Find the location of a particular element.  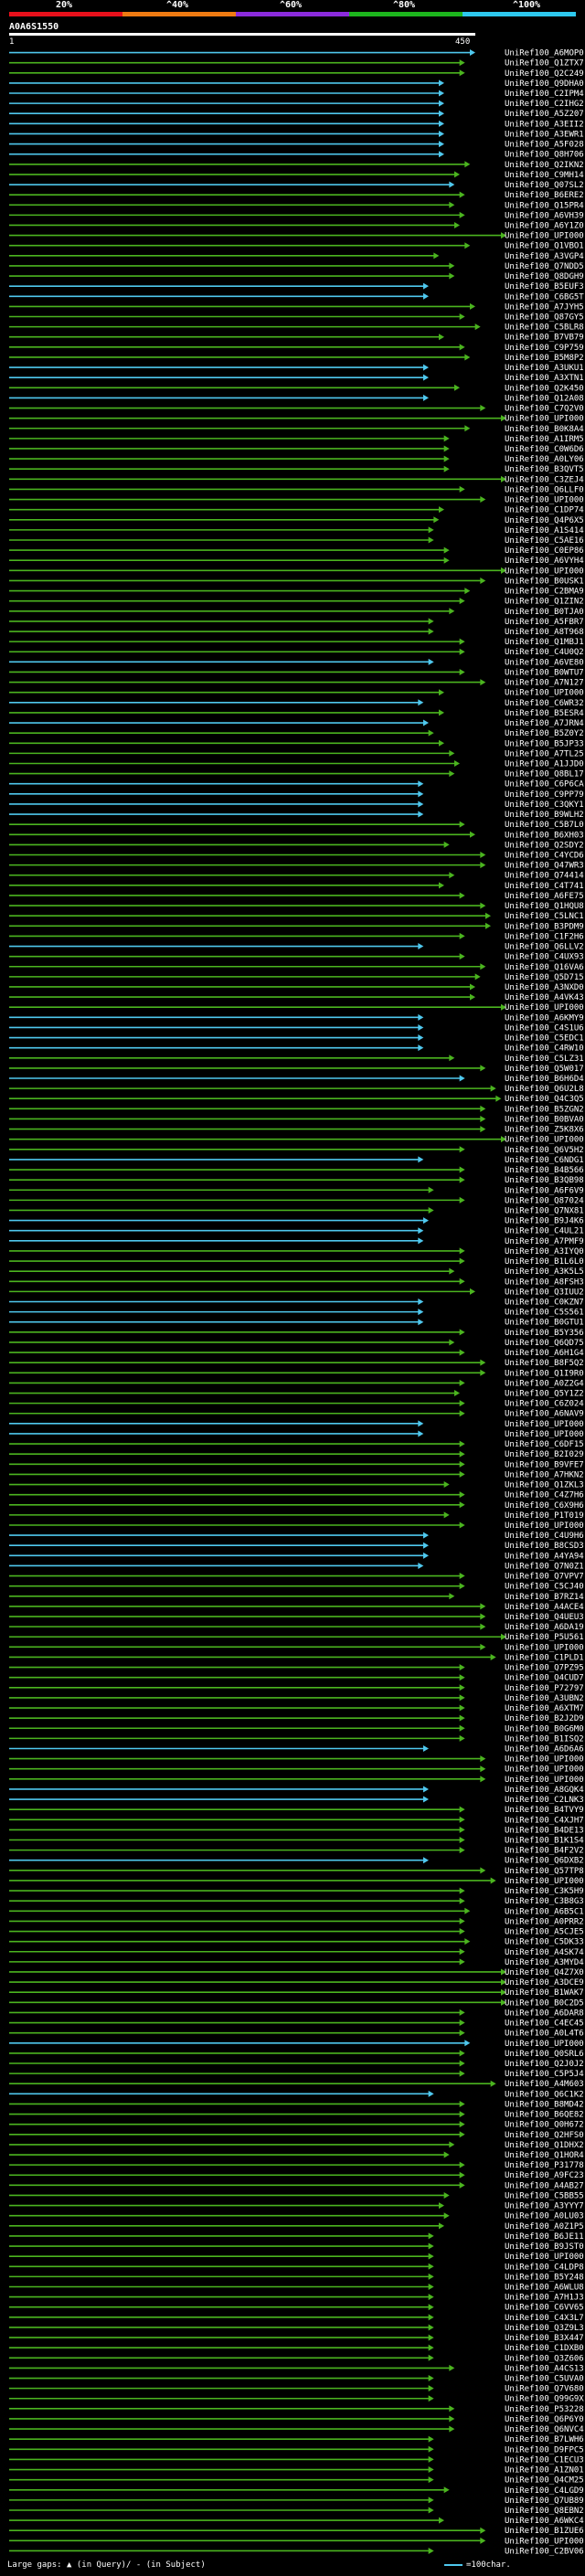

hit-label: UniRef100_B0USK1 is located at coordinates (544, 581).